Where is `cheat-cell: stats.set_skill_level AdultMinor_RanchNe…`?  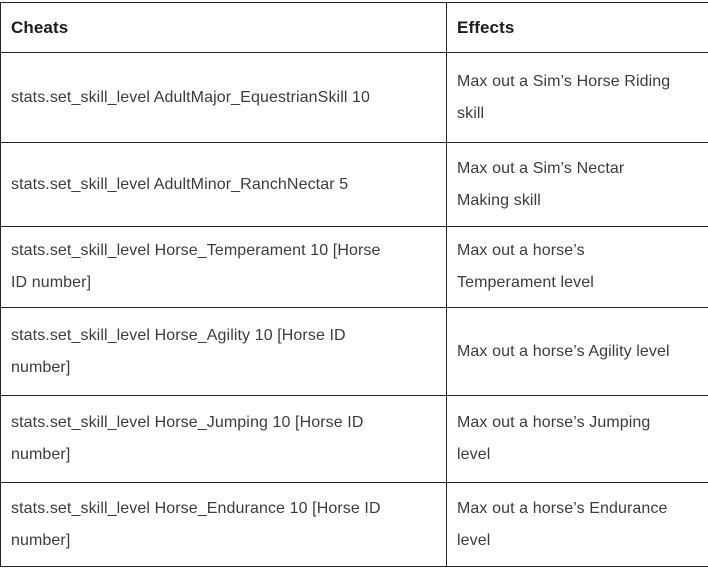
cheat-cell: stats.set_skill_level AdultMinor_RanchNe… is located at coordinates (223, 184).